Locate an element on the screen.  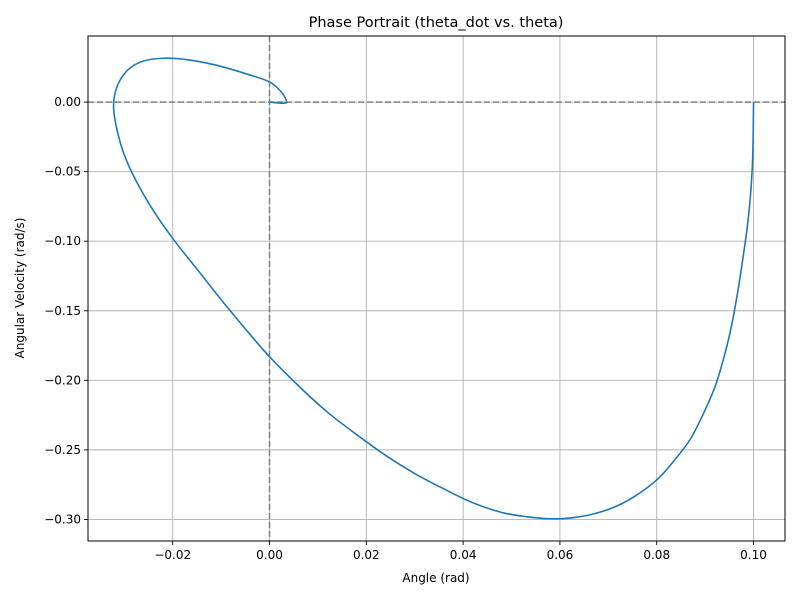
x-tick-label: 0.10 is located at coordinates (753, 555).